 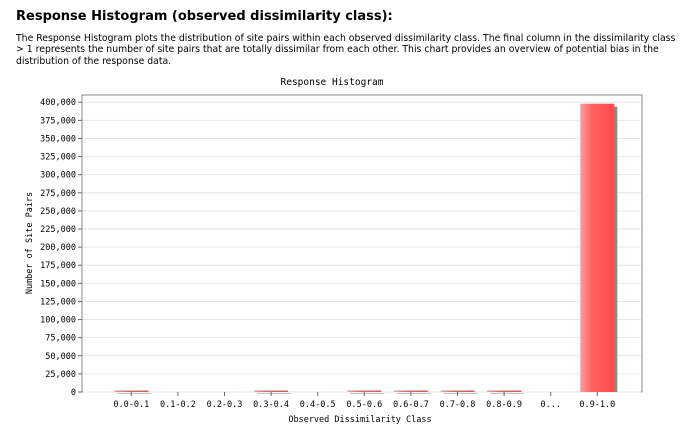 I want to click on x-tick-label: 0.3-0.4, so click(x=271, y=405).